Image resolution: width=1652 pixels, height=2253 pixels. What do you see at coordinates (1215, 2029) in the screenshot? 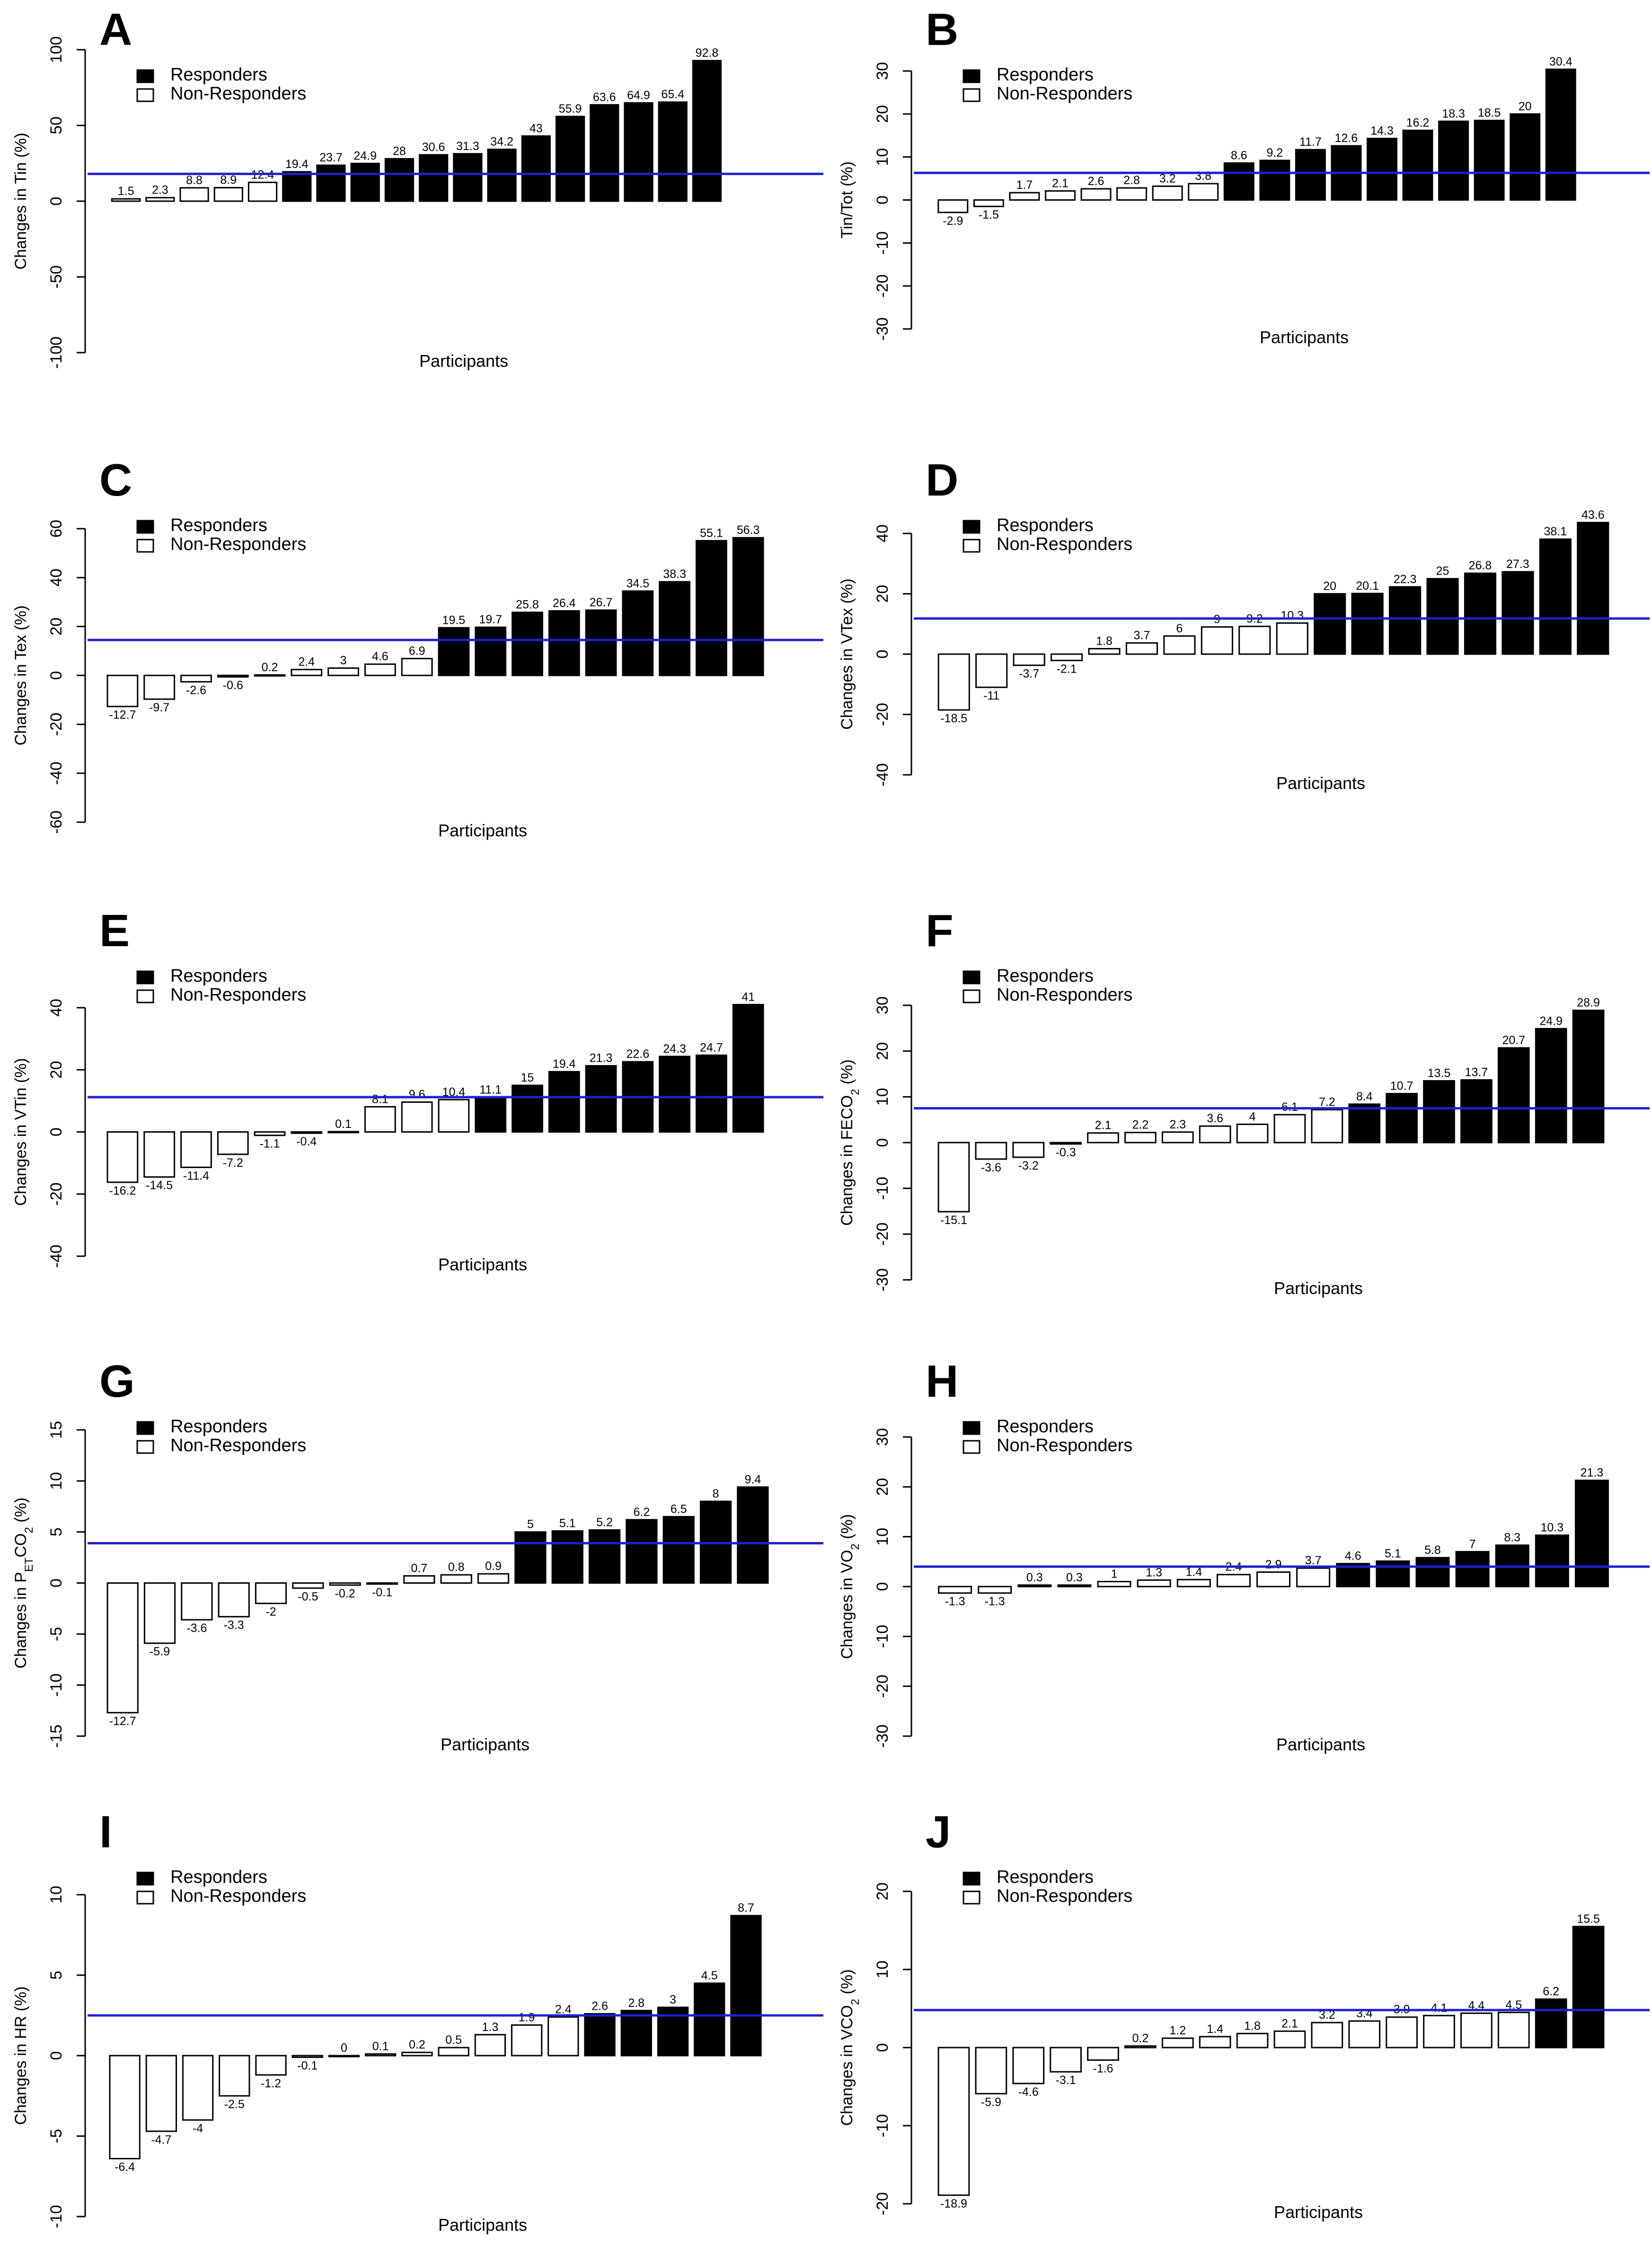
I see `bar-value-label: 1.4` at bounding box center [1215, 2029].